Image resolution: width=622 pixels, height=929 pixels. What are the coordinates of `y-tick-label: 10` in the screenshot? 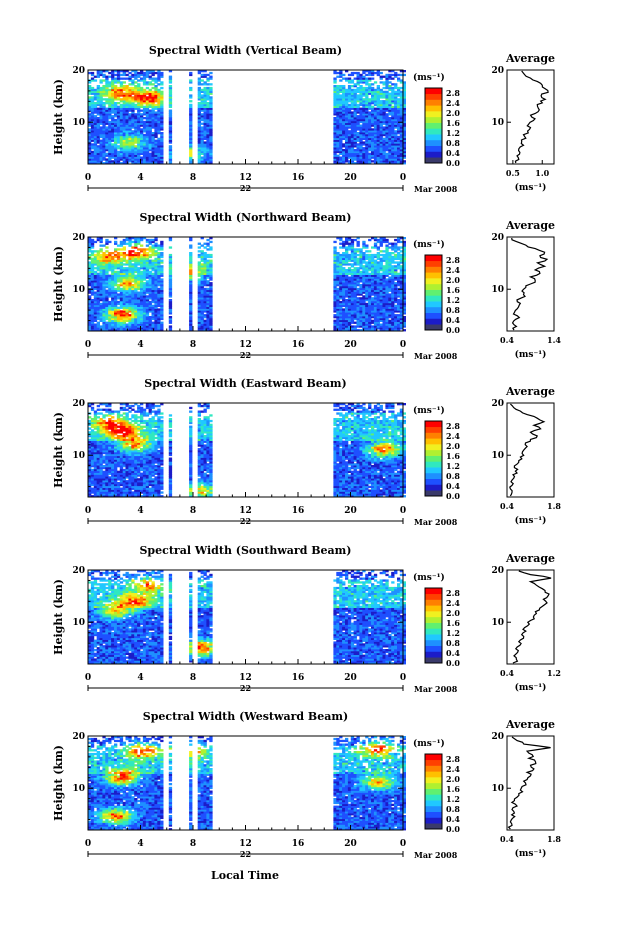 It's located at (78, 123).